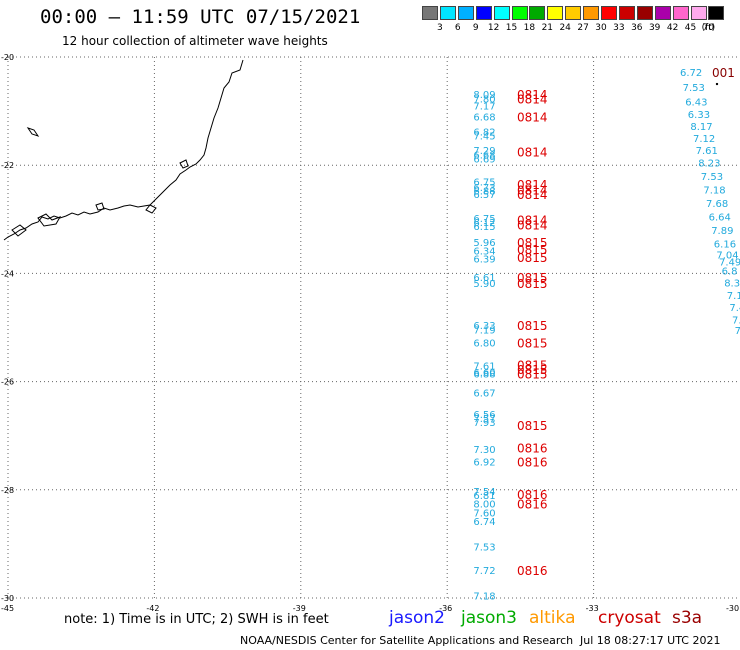 The image size is (740, 650). Describe the element at coordinates (100, 206) in the screenshot. I see `coast-detail-b` at that location.